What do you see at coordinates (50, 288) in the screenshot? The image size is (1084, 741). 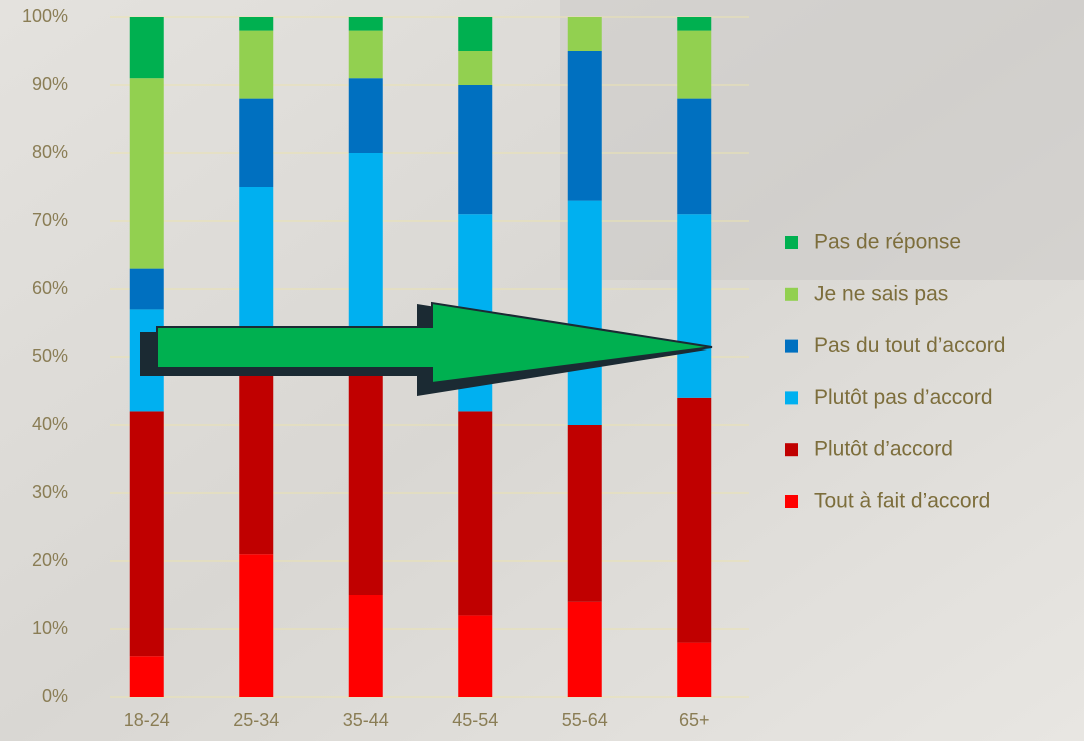 I see `y-tick-label: 60%` at bounding box center [50, 288].